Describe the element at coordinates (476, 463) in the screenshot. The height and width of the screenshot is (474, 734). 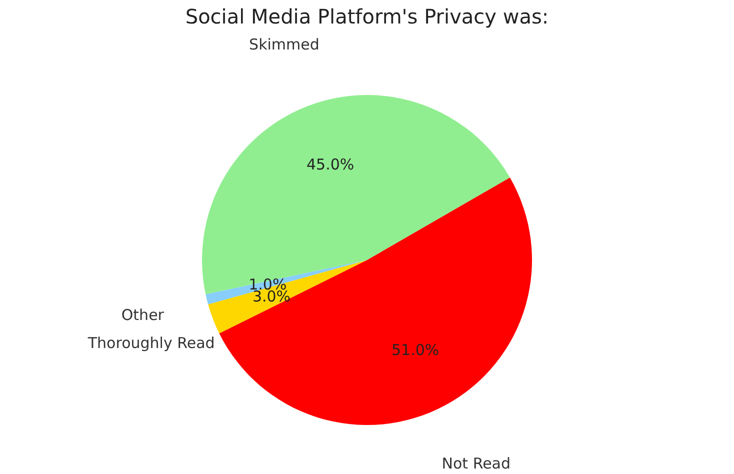
I see `slice-label: Not Read` at that location.